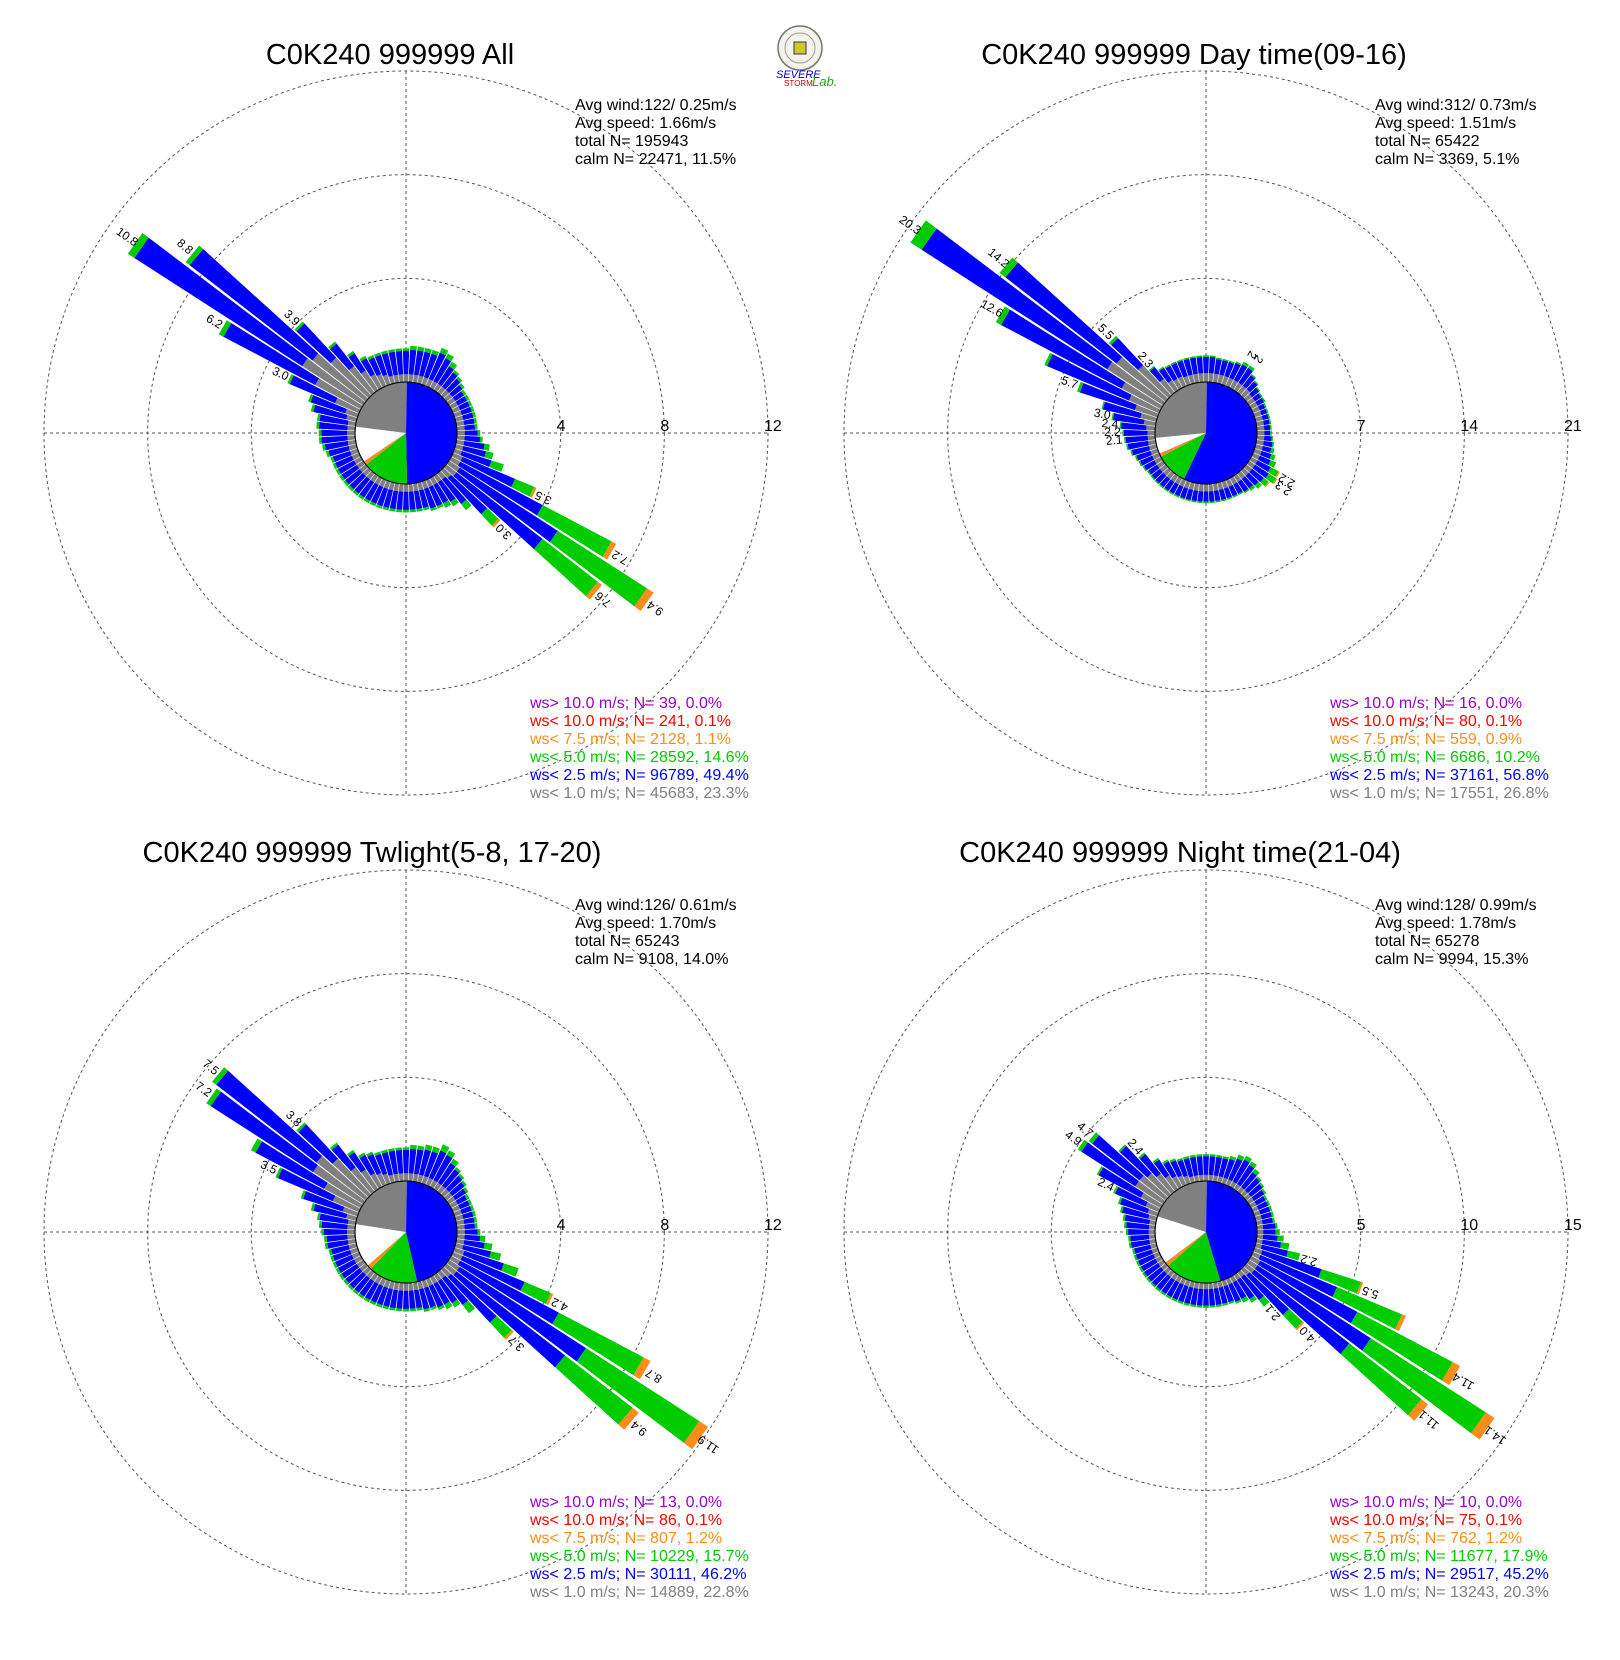  I want to click on calm-outline, so click(406, 1232).